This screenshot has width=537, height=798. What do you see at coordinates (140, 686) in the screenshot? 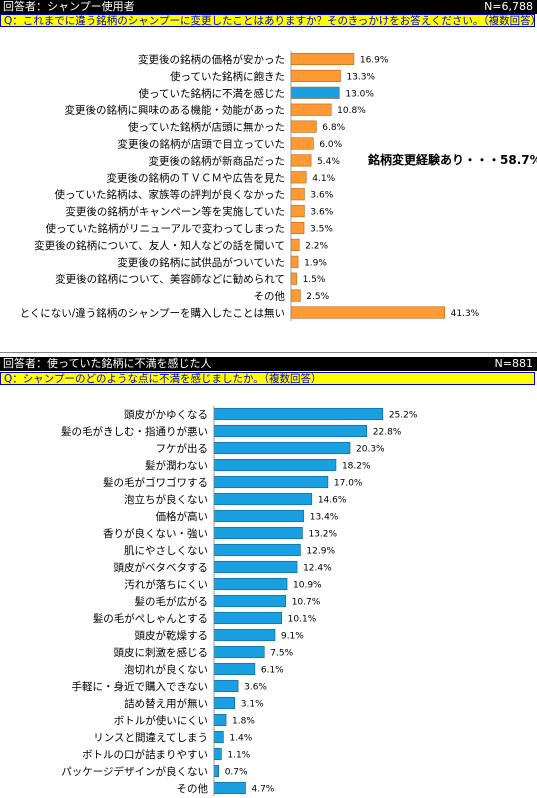
I see `category-label: 手軽に・身近で購入できない` at bounding box center [140, 686].